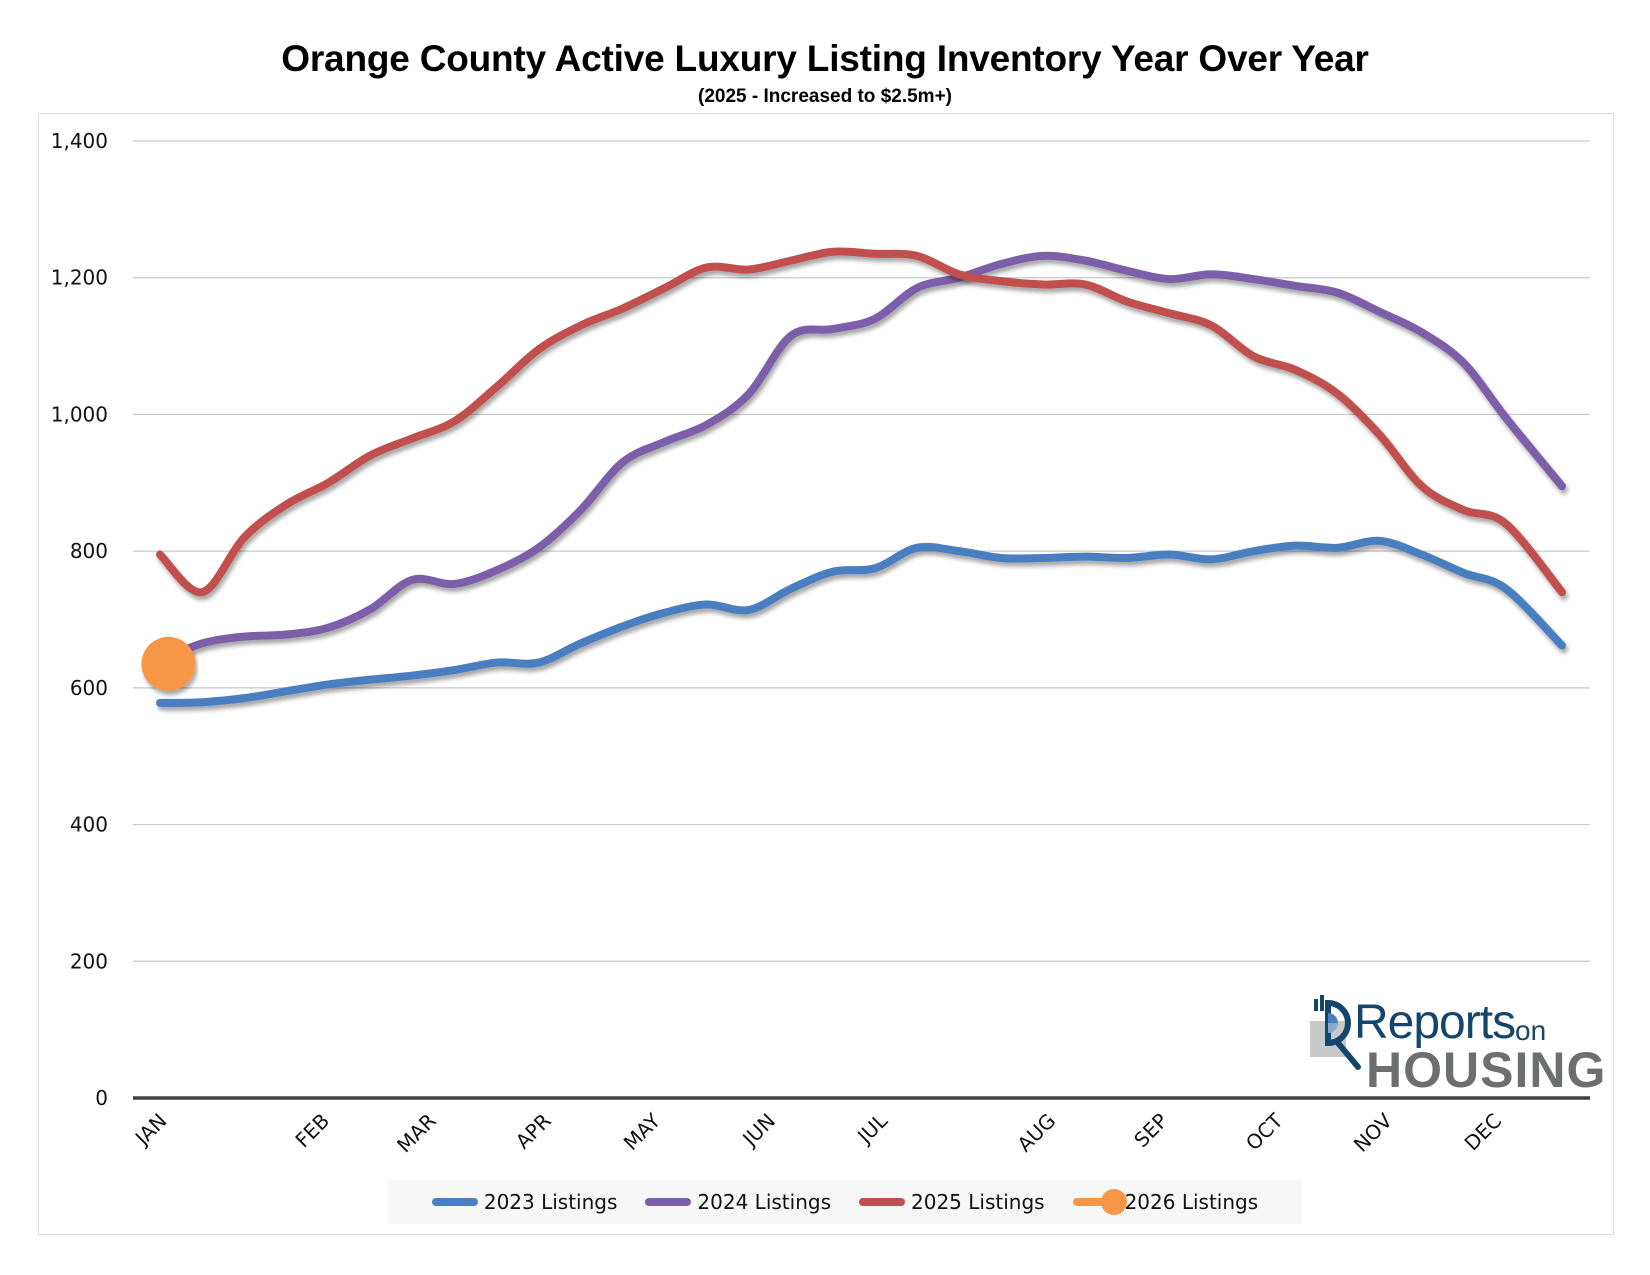 Image resolution: width=1650 pixels, height=1275 pixels. I want to click on logo-text-reports: Reports, so click(1435, 1022).